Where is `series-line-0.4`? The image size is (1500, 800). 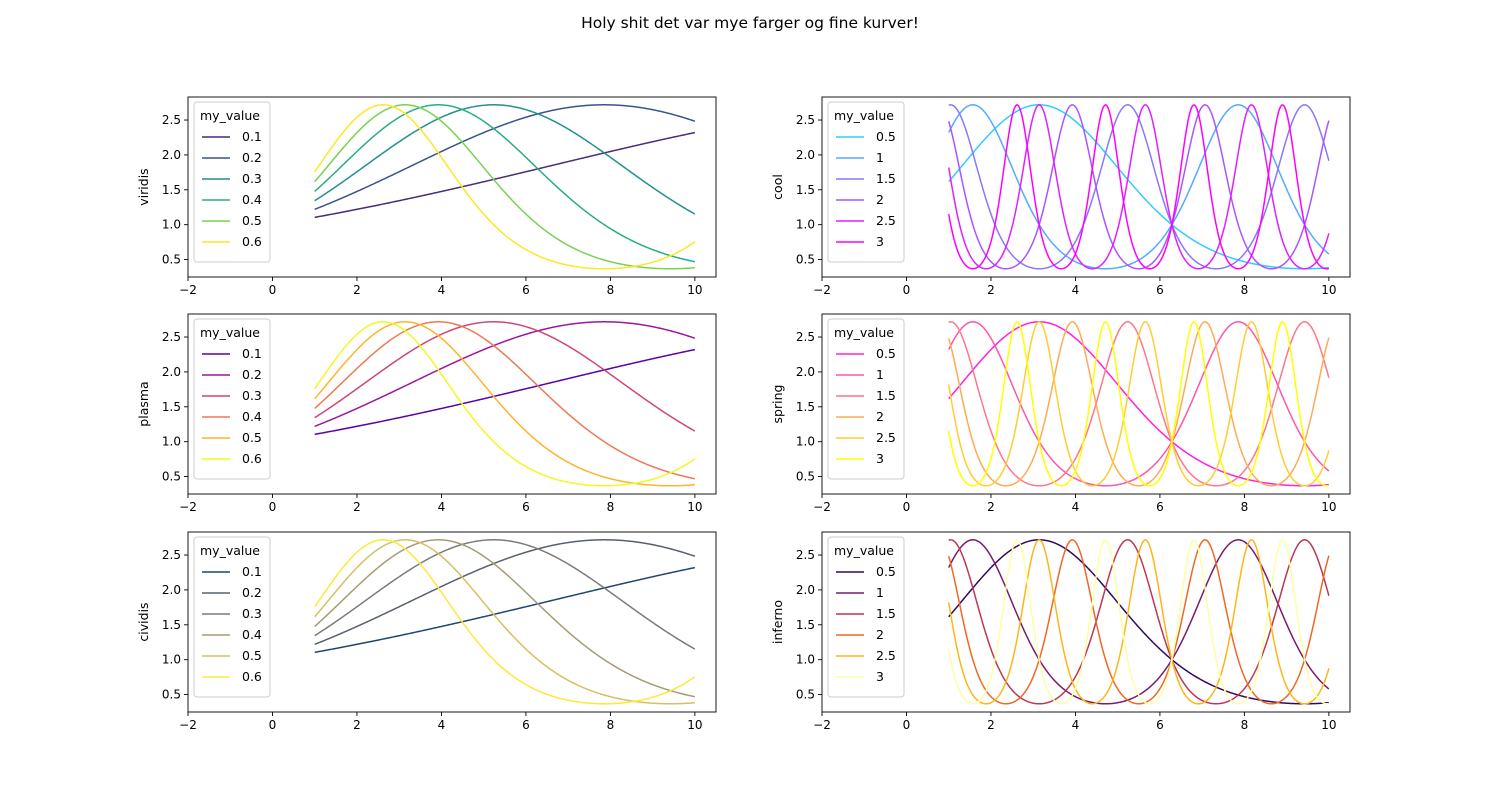
series-line-0.4 is located at coordinates (505, 183).